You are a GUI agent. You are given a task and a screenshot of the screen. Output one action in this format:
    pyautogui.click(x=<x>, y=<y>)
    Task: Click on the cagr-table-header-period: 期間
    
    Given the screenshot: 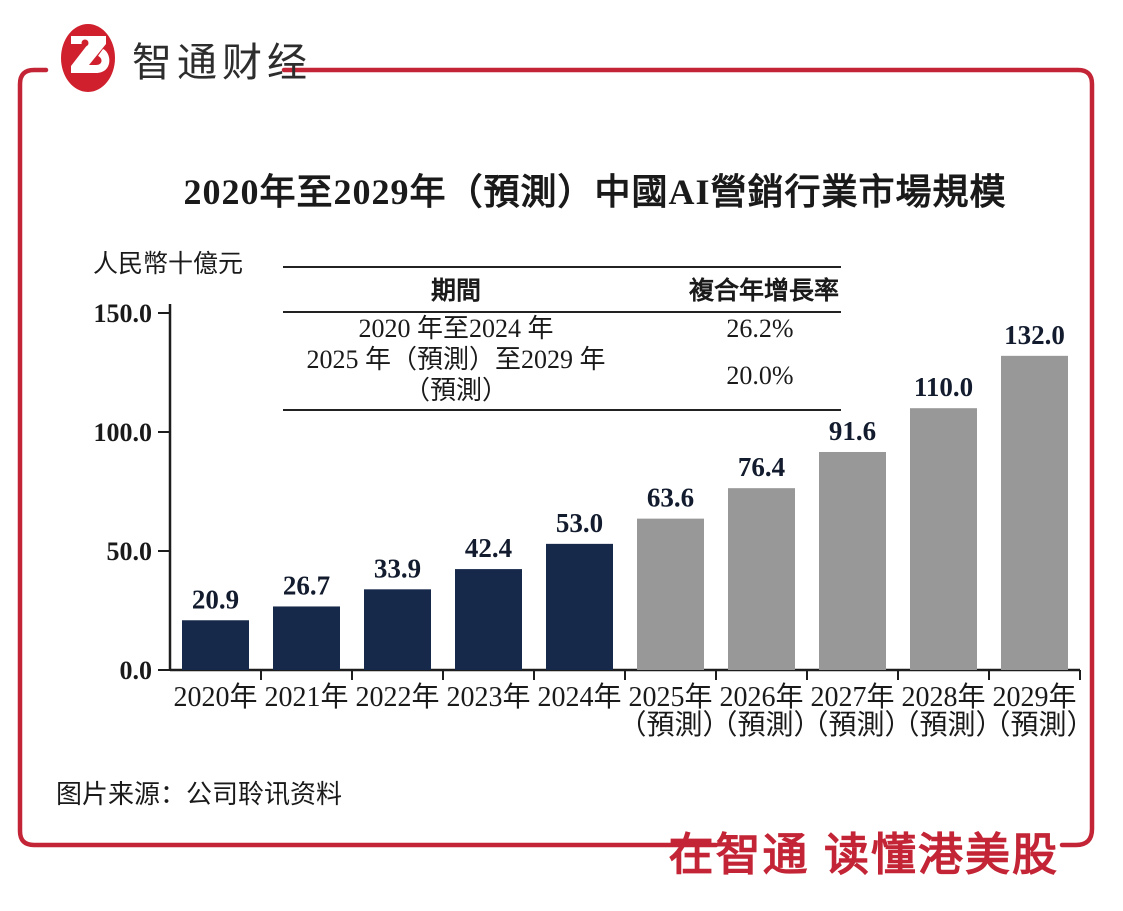 What is the action you would take?
    pyautogui.click(x=455, y=291)
    